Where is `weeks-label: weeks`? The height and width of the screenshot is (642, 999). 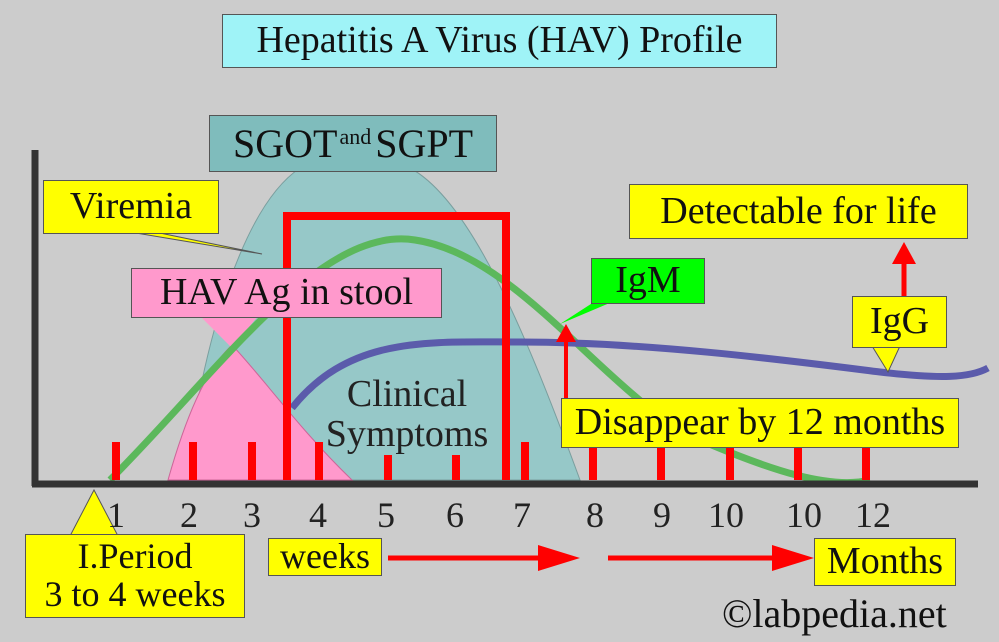 weeks-label: weeks is located at coordinates (325, 556).